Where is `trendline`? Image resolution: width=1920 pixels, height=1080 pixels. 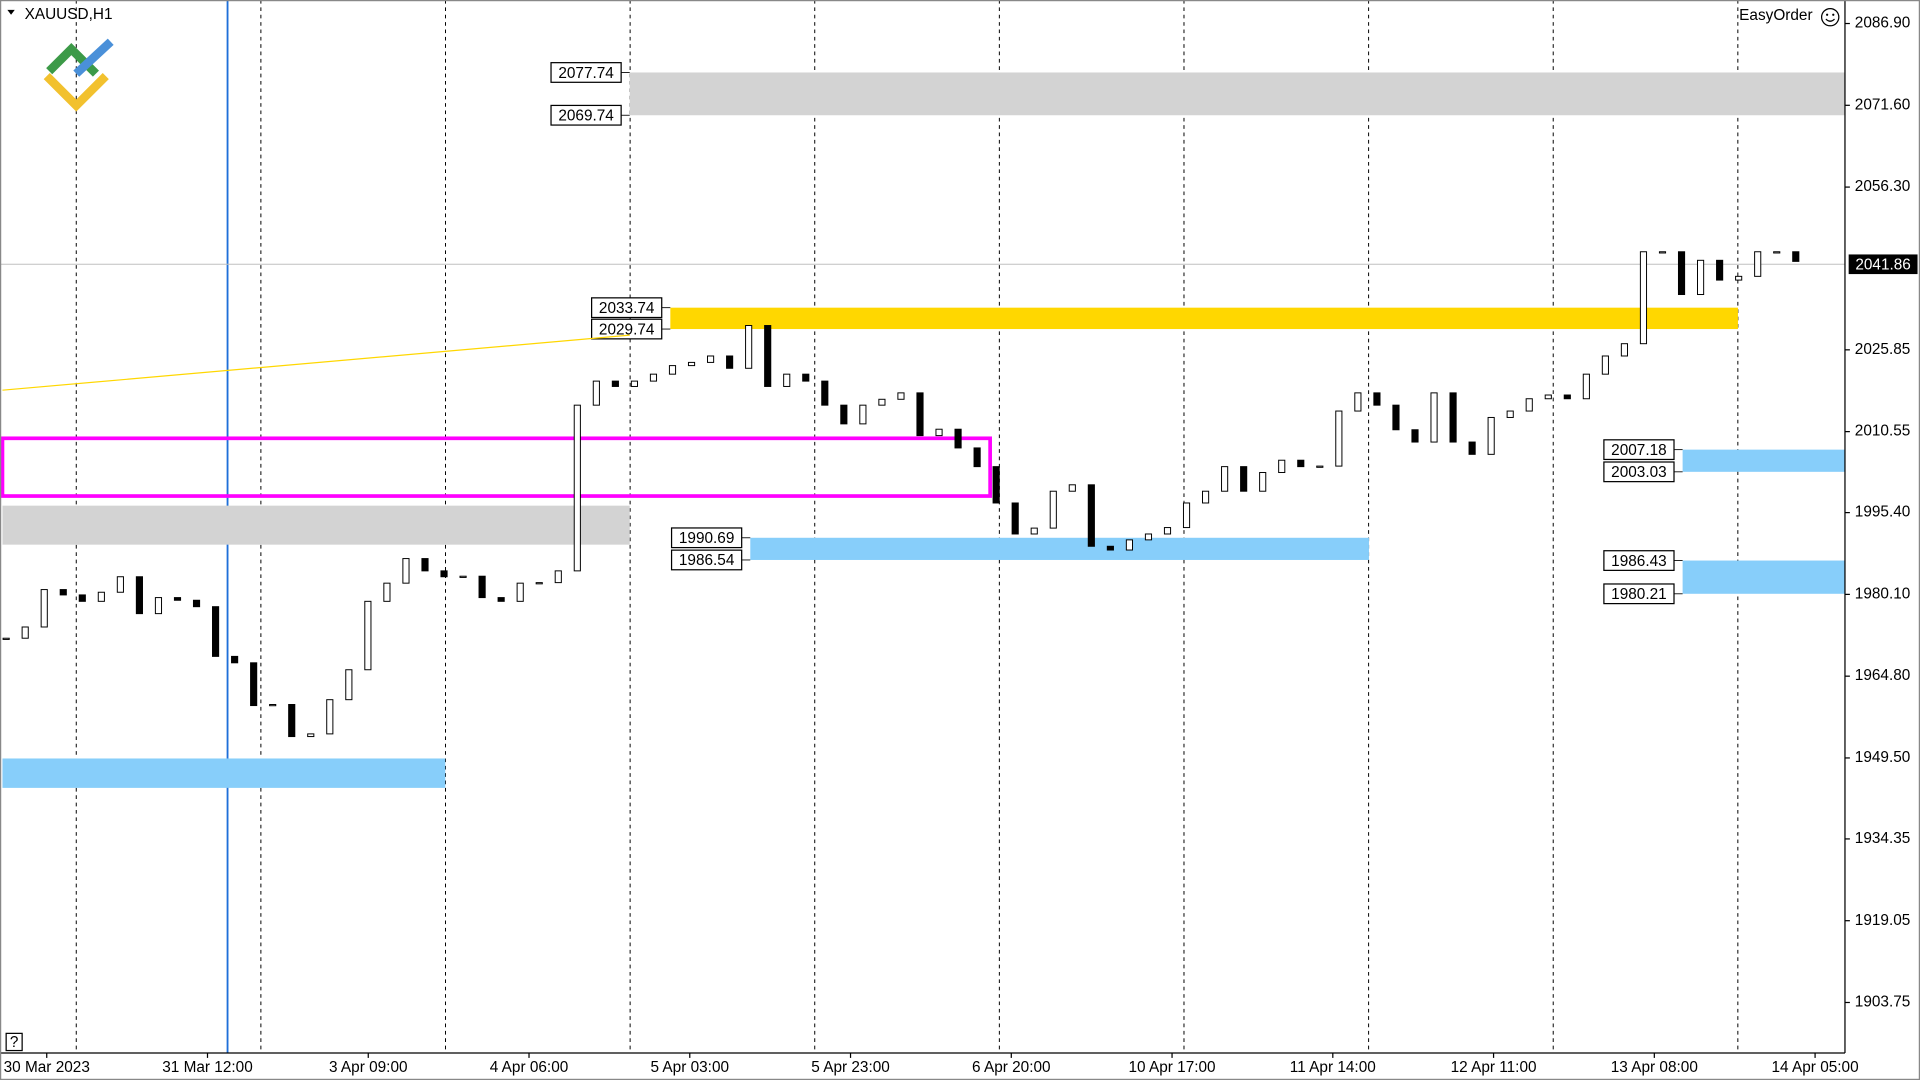 trendline is located at coordinates (316, 362).